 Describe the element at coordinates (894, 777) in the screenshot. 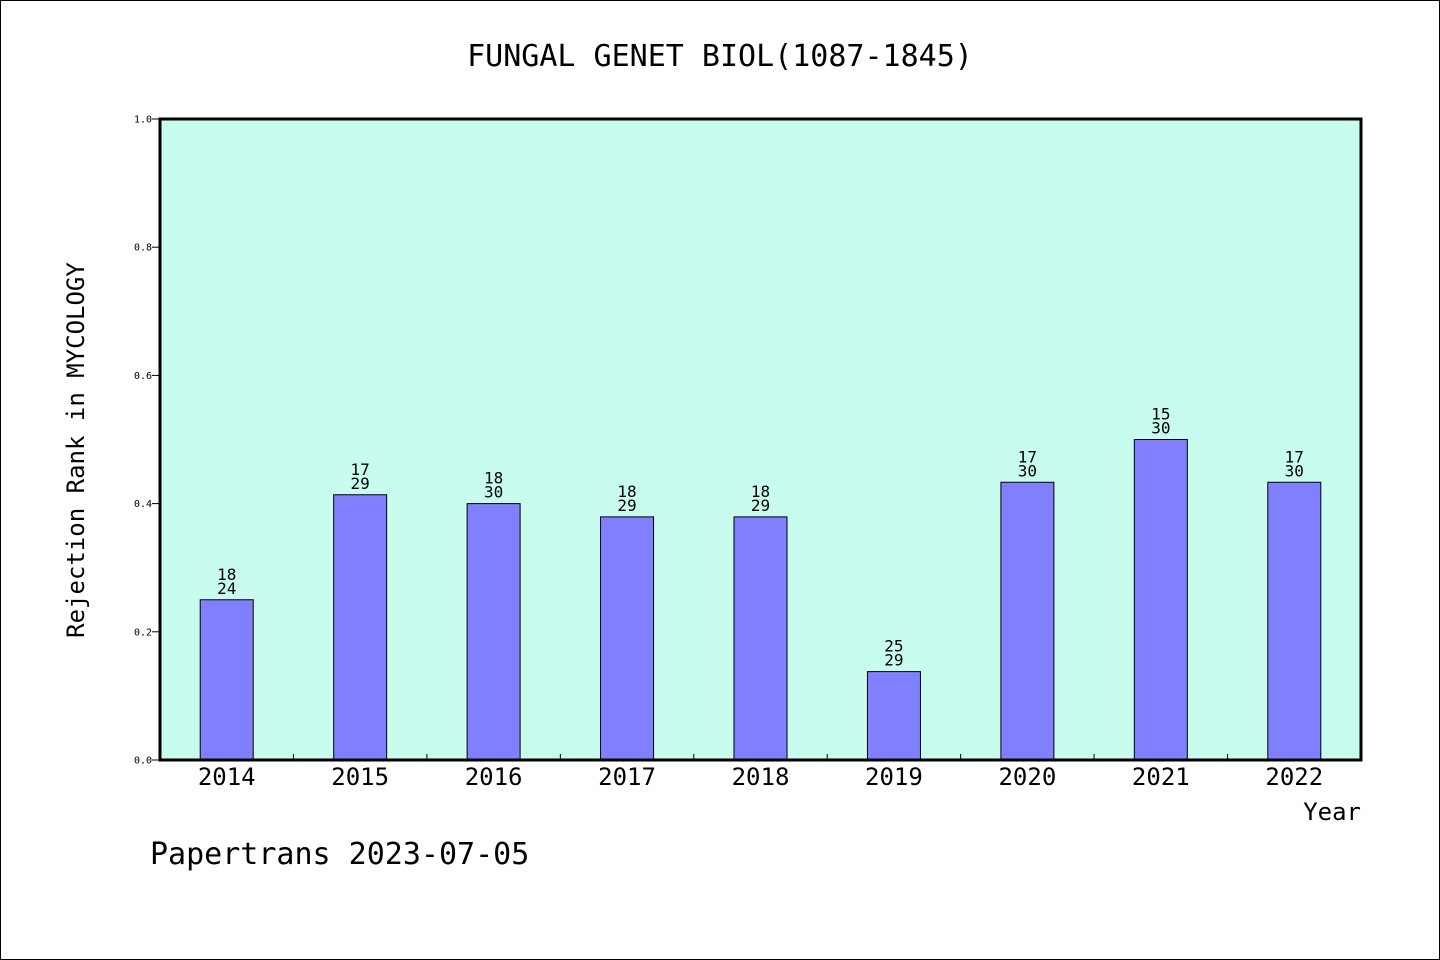

I see `x-tick-label: 2019` at that location.